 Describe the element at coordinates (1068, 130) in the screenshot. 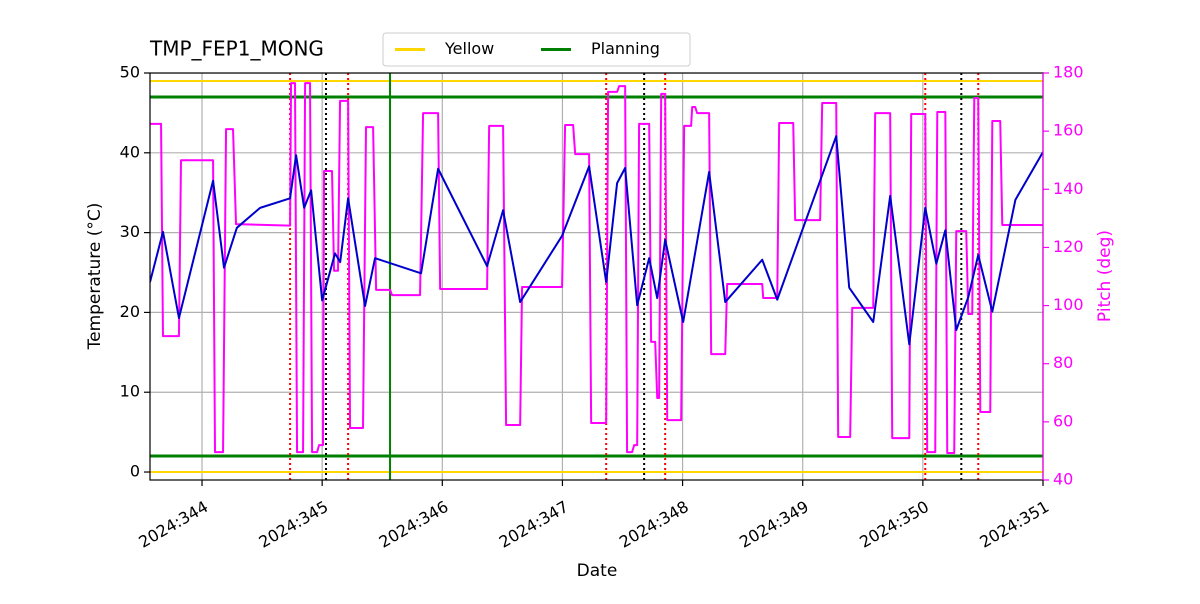

I see `y2-tick-label: 160` at that location.